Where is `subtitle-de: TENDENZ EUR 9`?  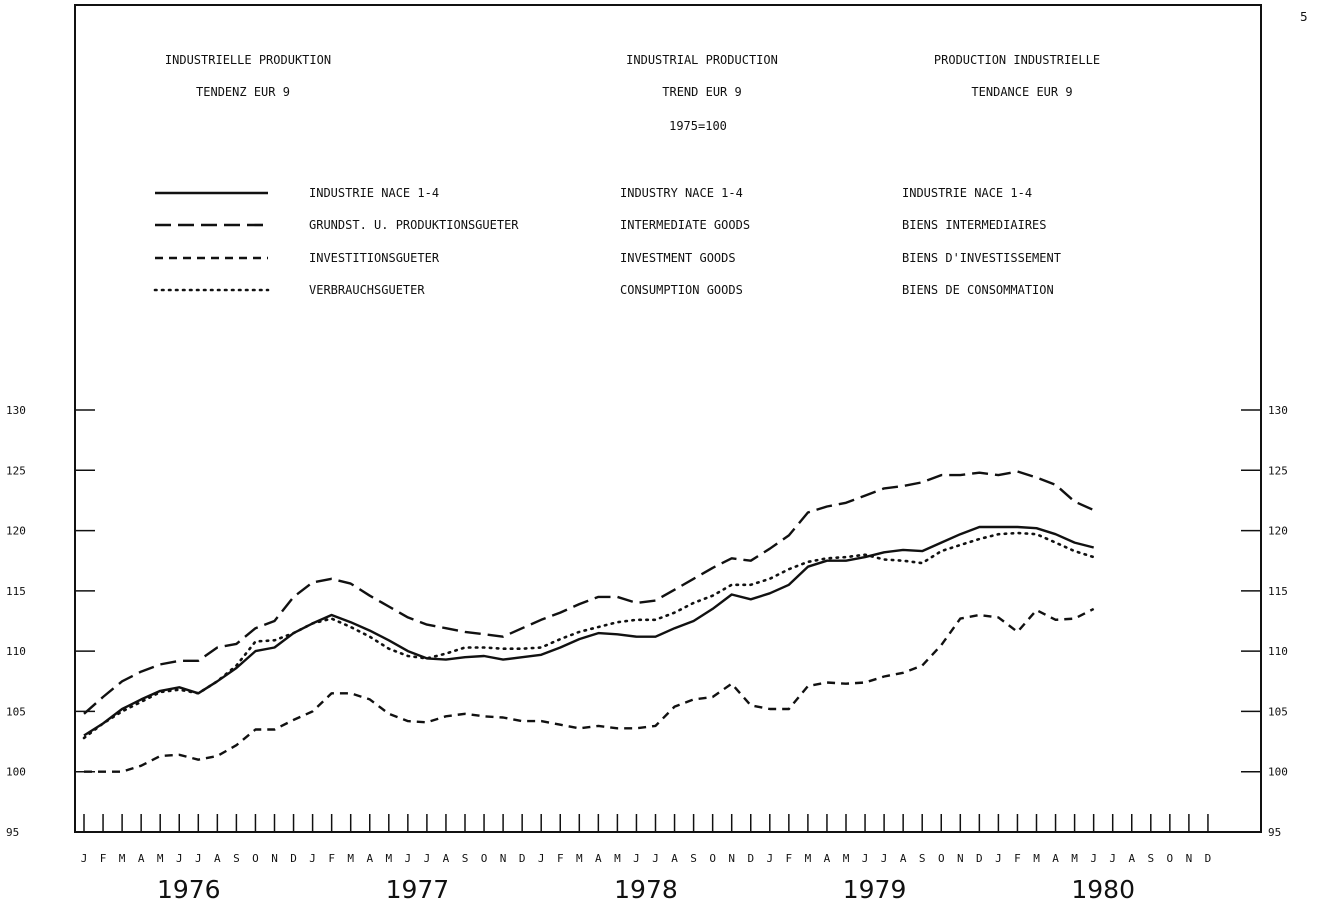
subtitle-de: TENDENZ EUR 9 is located at coordinates (243, 92).